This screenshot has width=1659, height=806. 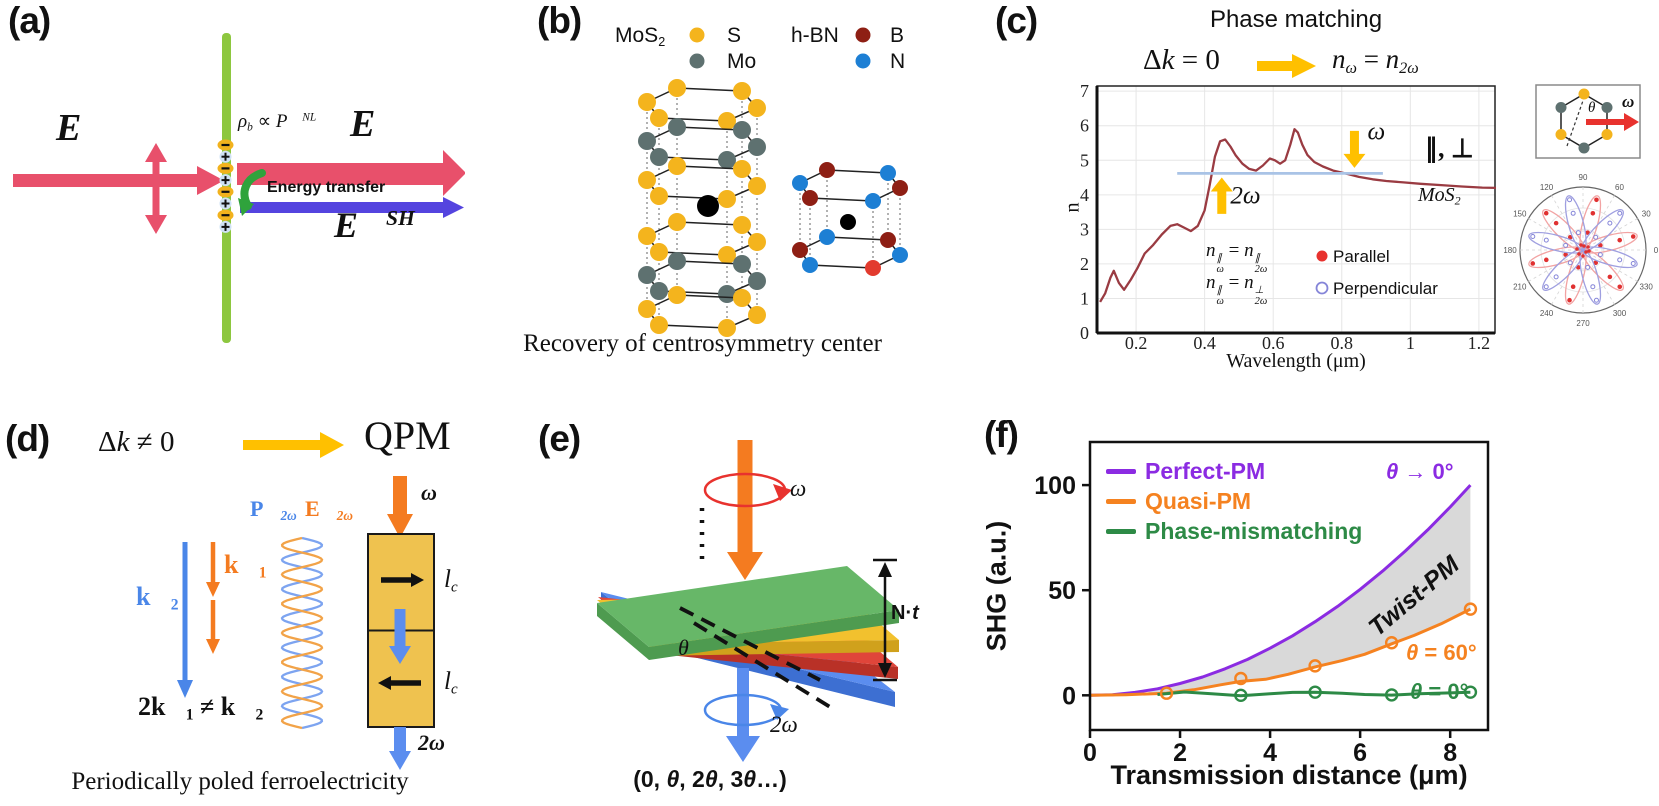 I want to click on incident-field-label: E⃗, so click(x=83, y=128).